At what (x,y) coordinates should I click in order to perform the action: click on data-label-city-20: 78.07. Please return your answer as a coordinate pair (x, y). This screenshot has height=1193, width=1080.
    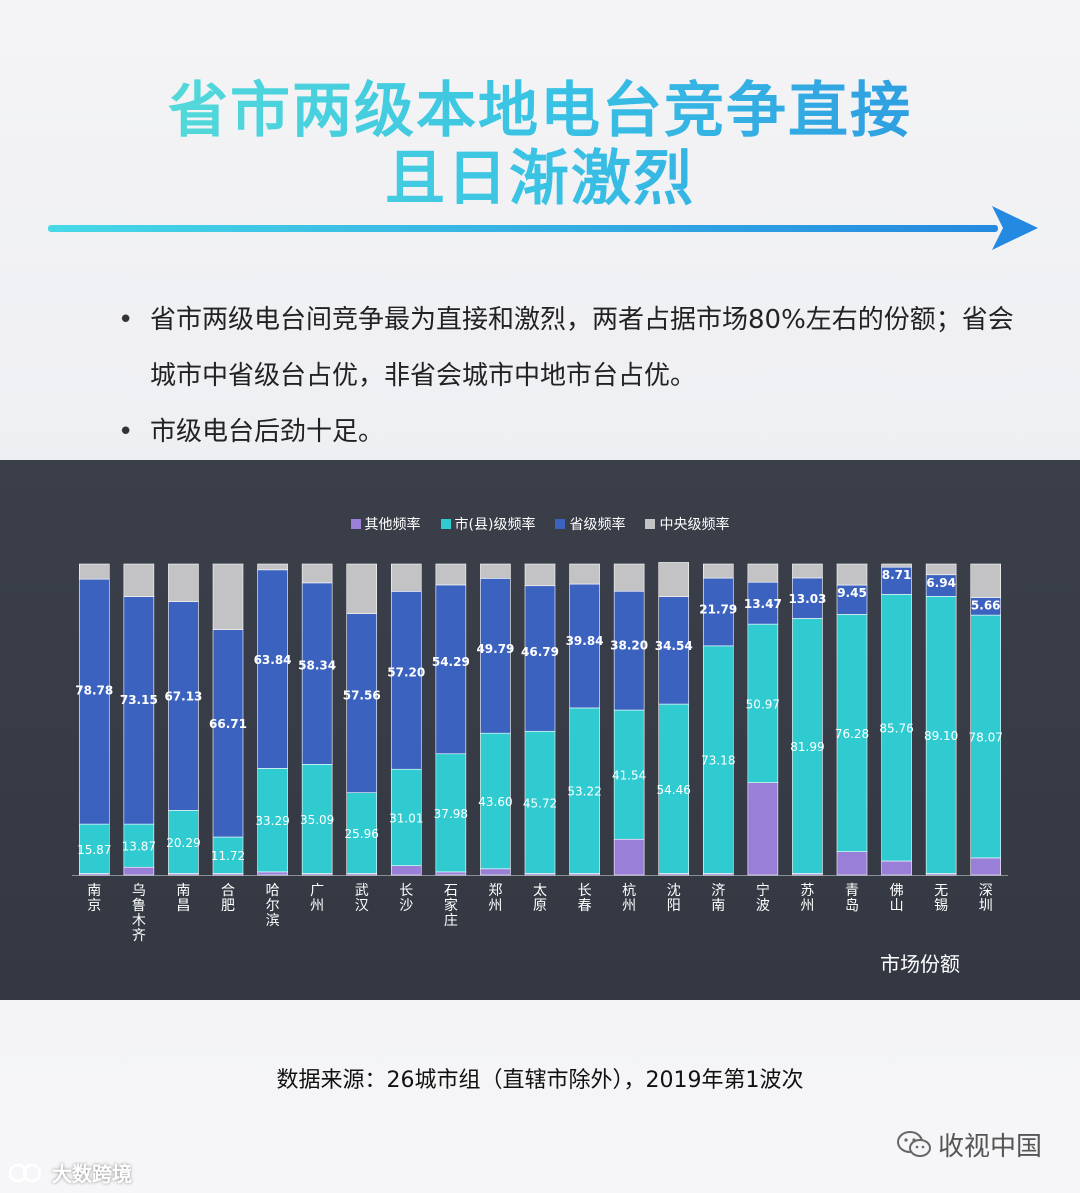
    Looking at the image, I should click on (986, 737).